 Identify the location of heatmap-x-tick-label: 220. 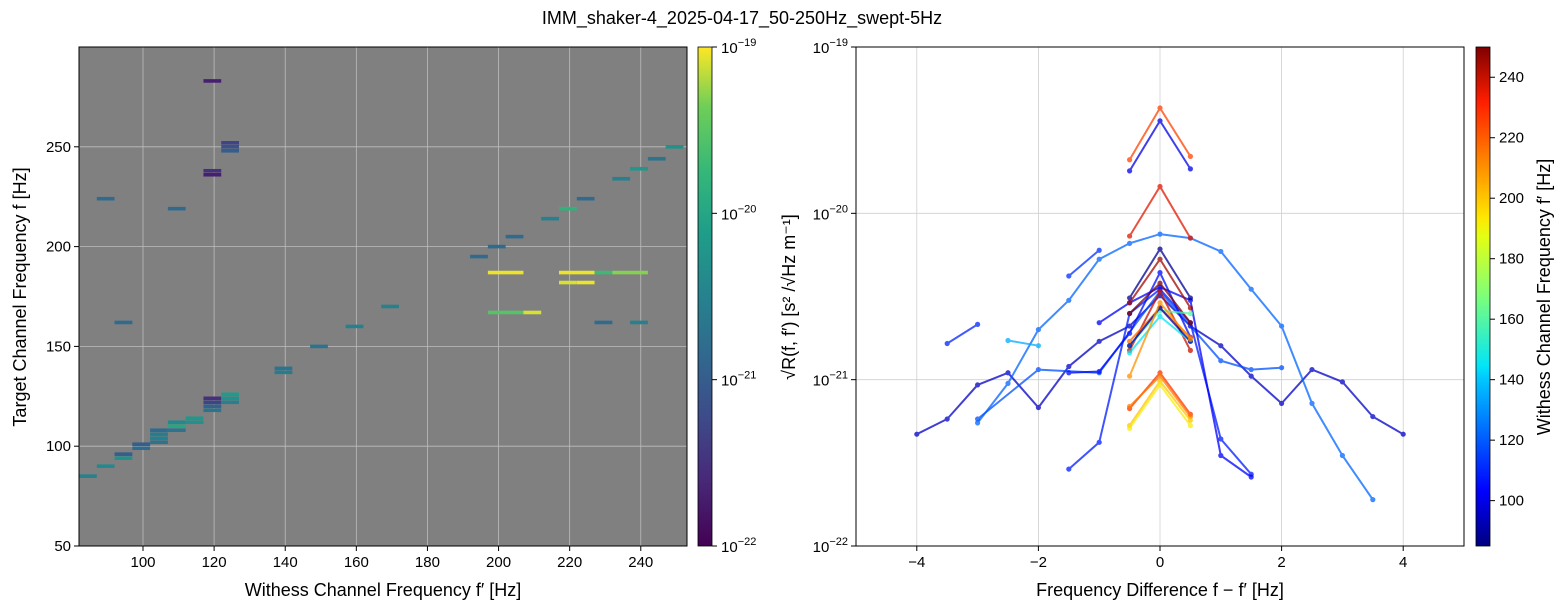
(569, 562).